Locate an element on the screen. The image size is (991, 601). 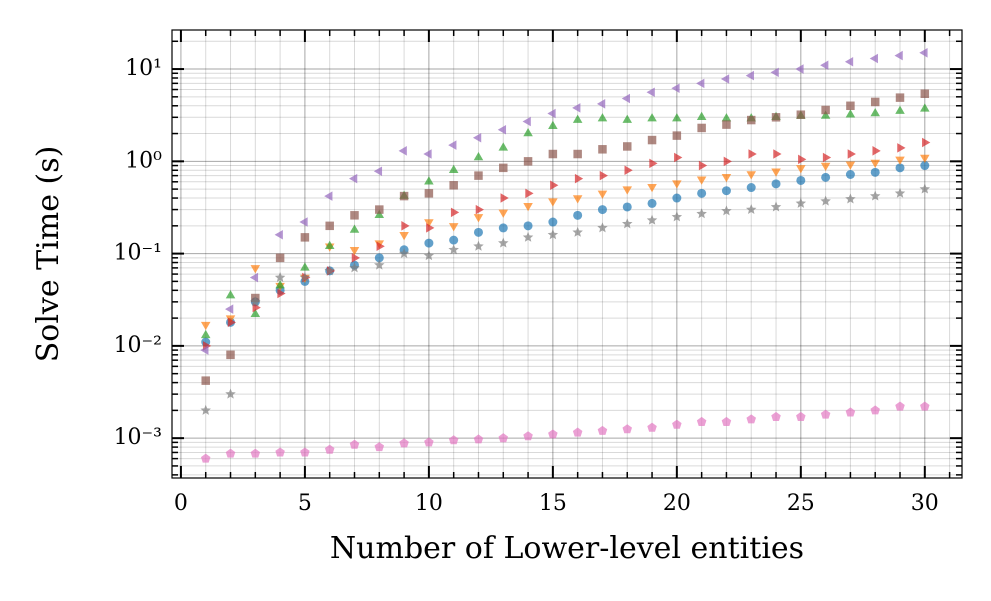
x-tick-label: 5 is located at coordinates (305, 503).